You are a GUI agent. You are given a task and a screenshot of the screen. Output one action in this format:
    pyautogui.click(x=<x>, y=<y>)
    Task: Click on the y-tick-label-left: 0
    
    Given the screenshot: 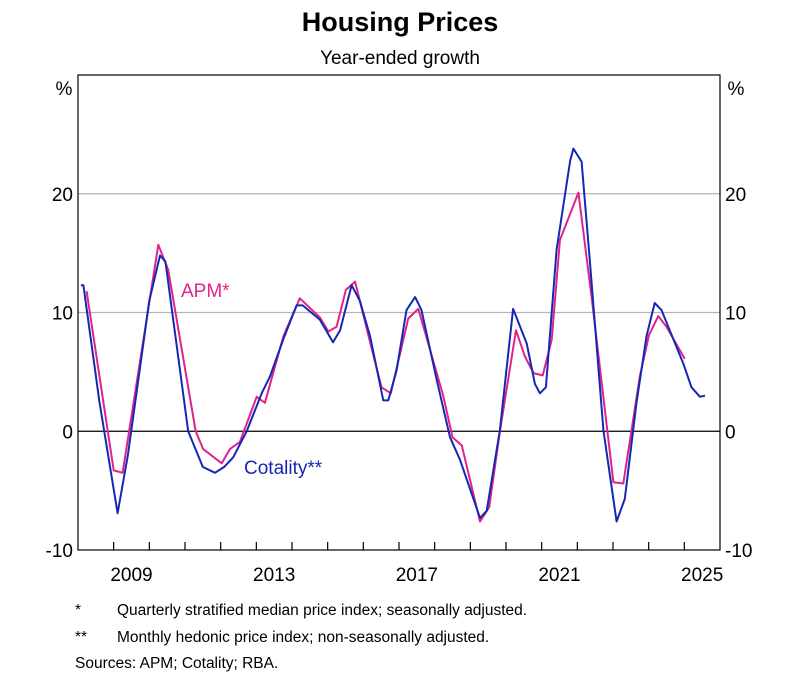 What is the action you would take?
    pyautogui.click(x=67, y=432)
    